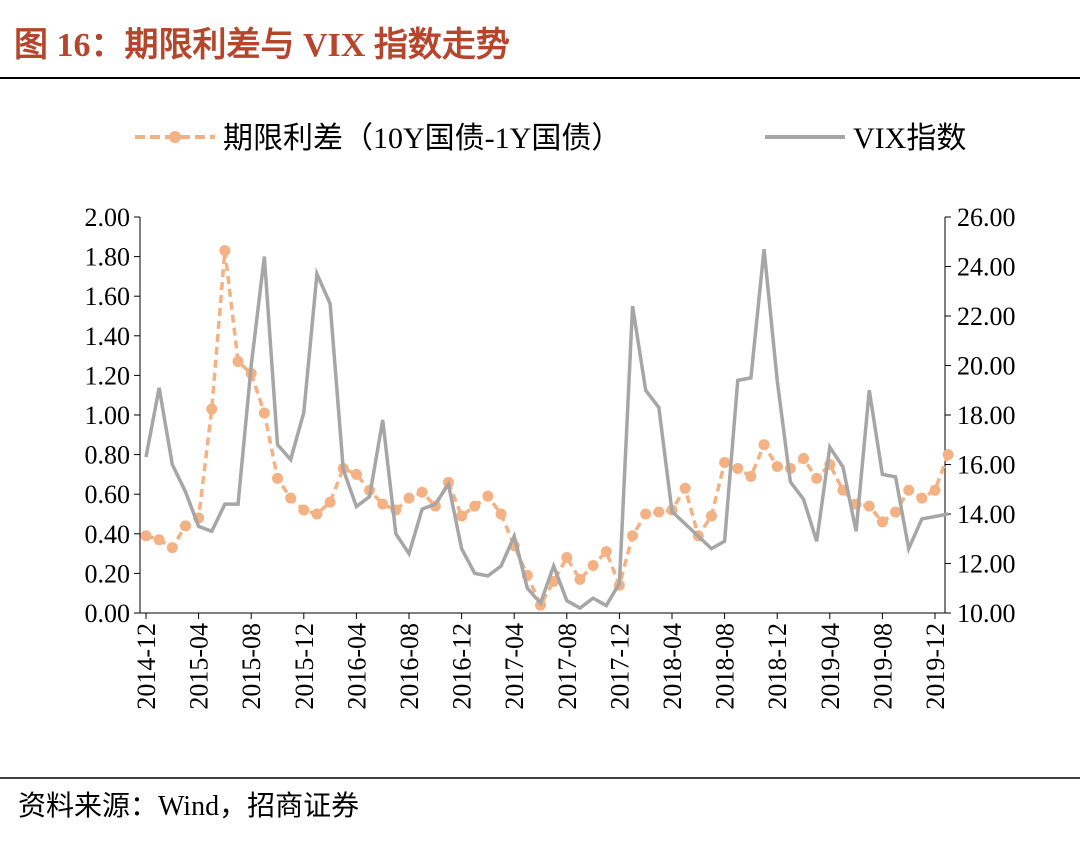 Image resolution: width=1080 pixels, height=844 pixels. What do you see at coordinates (777, 666) in the screenshot?
I see `x-tick-label: 2018-12` at bounding box center [777, 666].